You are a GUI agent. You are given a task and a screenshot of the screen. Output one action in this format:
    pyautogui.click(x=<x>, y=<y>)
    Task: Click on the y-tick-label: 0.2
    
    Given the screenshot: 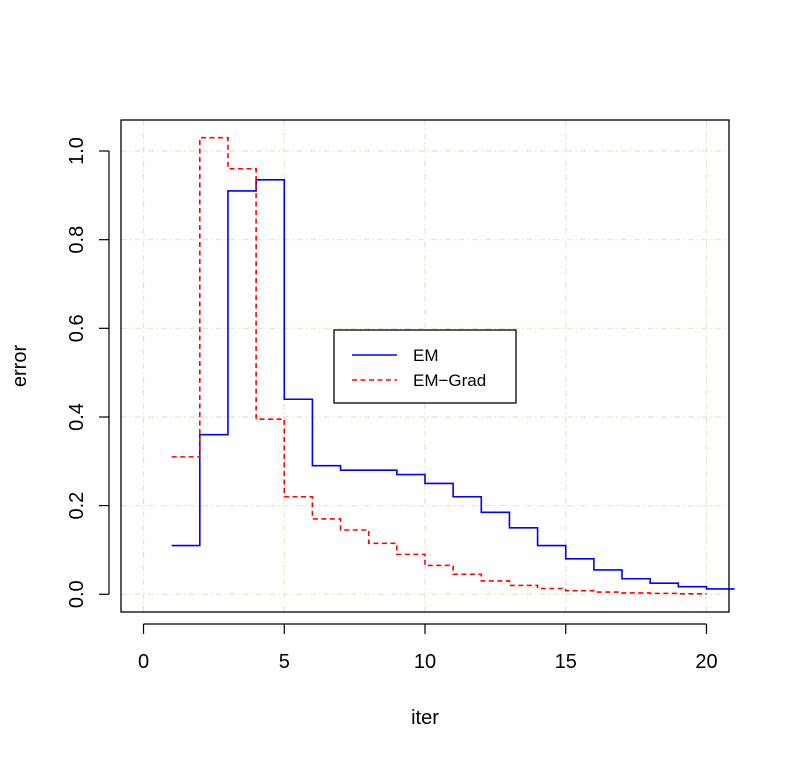 What is the action you would take?
    pyautogui.click(x=77, y=506)
    